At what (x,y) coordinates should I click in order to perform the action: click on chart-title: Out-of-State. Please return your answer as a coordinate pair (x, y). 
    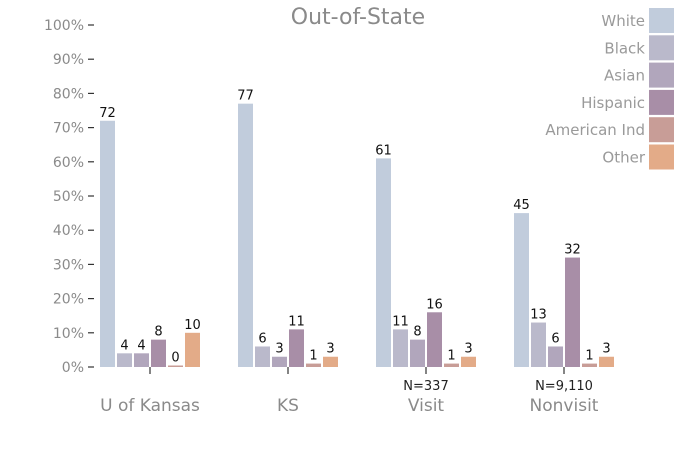
    Looking at the image, I should click on (358, 17).